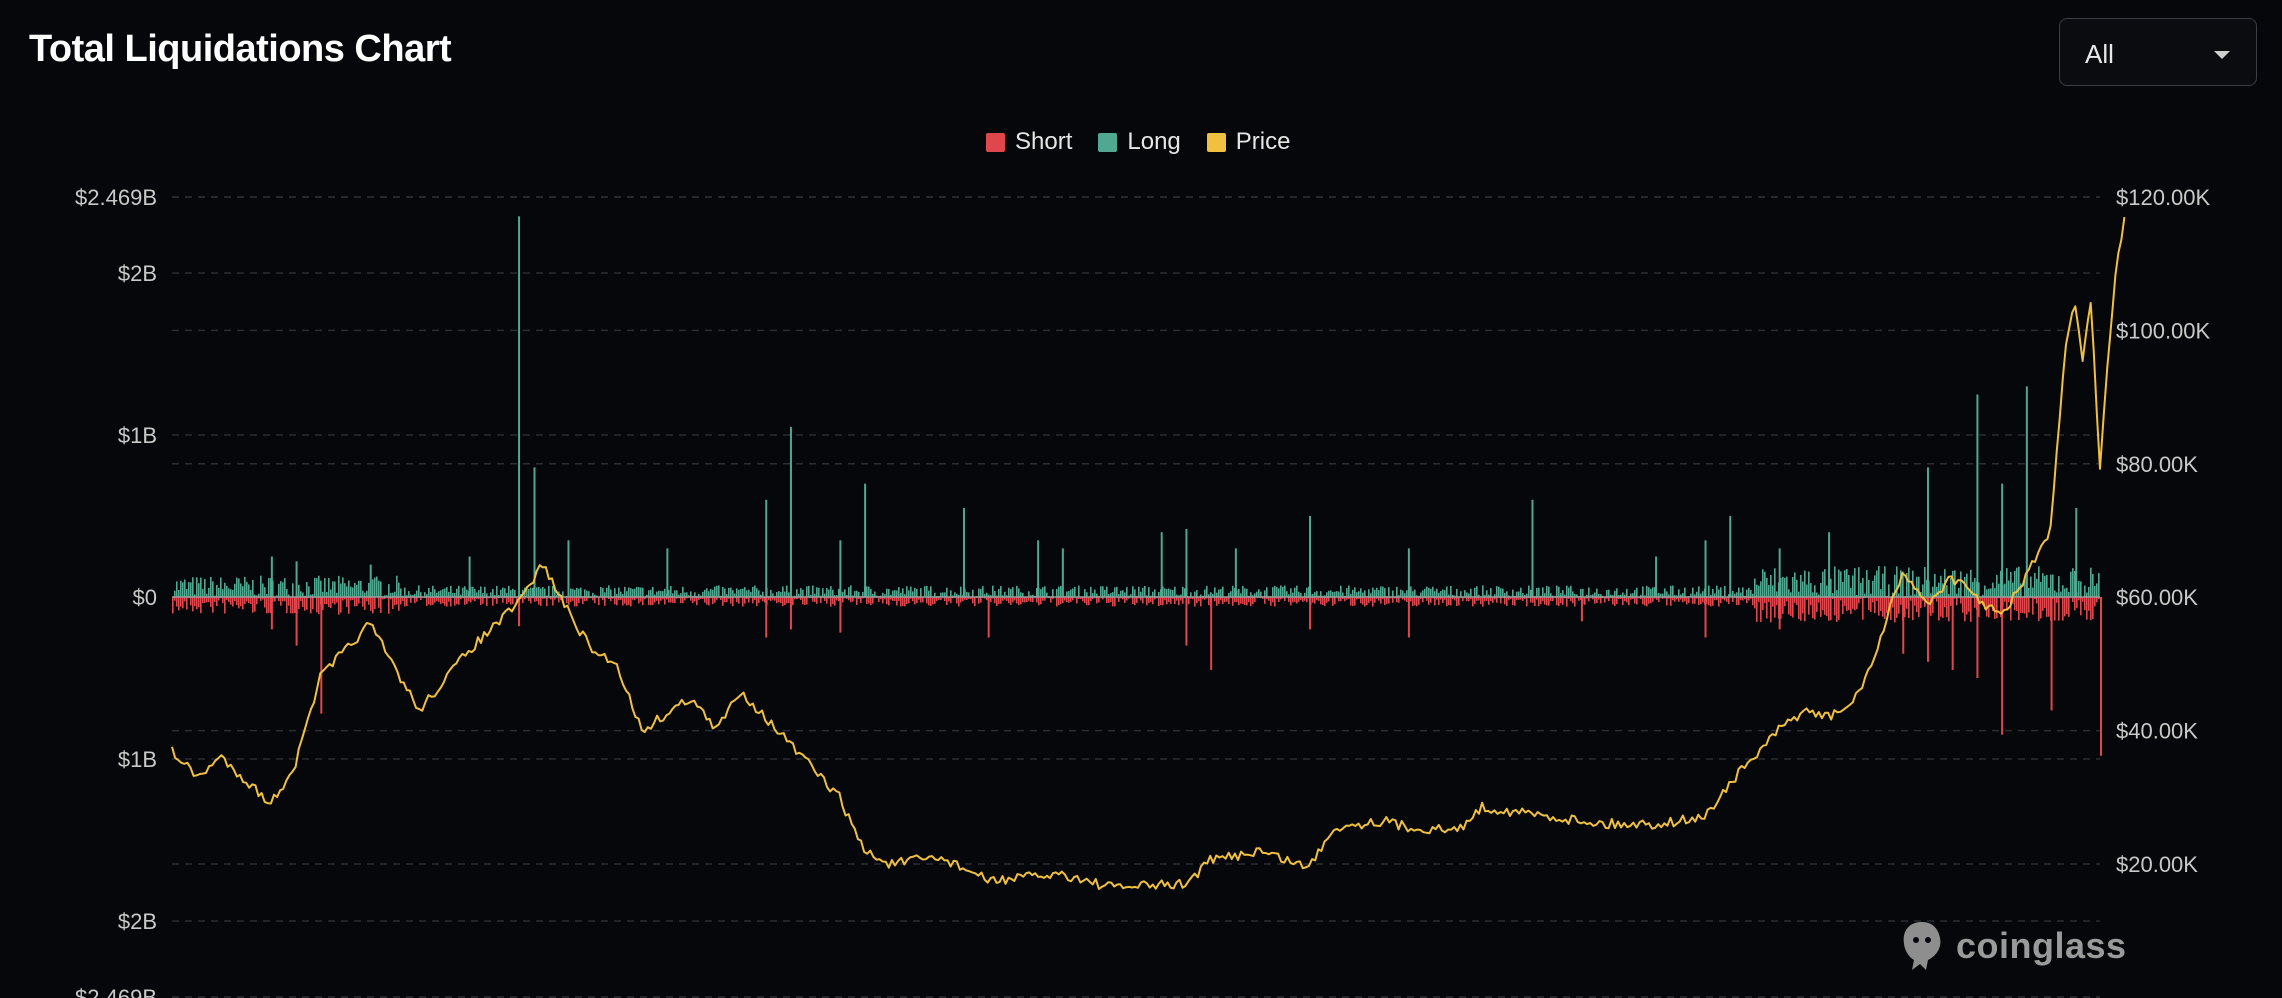 This screenshot has height=998, width=2282. I want to click on coinglass-logo-icon, so click(1922, 946).